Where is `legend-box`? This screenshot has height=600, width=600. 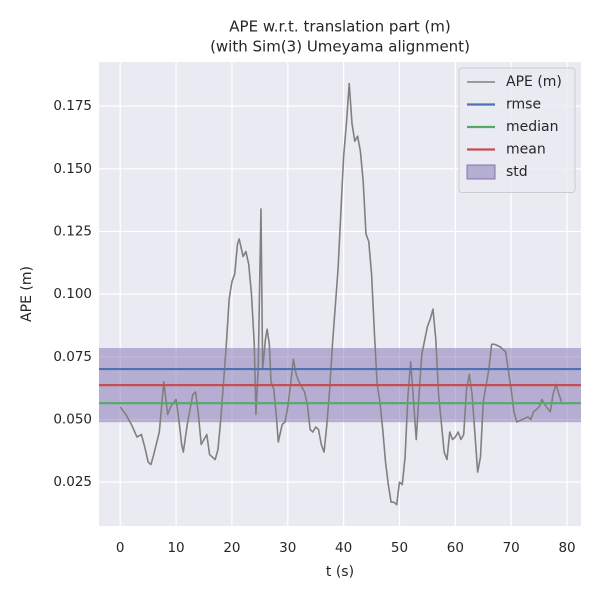
legend-box is located at coordinates (517, 130).